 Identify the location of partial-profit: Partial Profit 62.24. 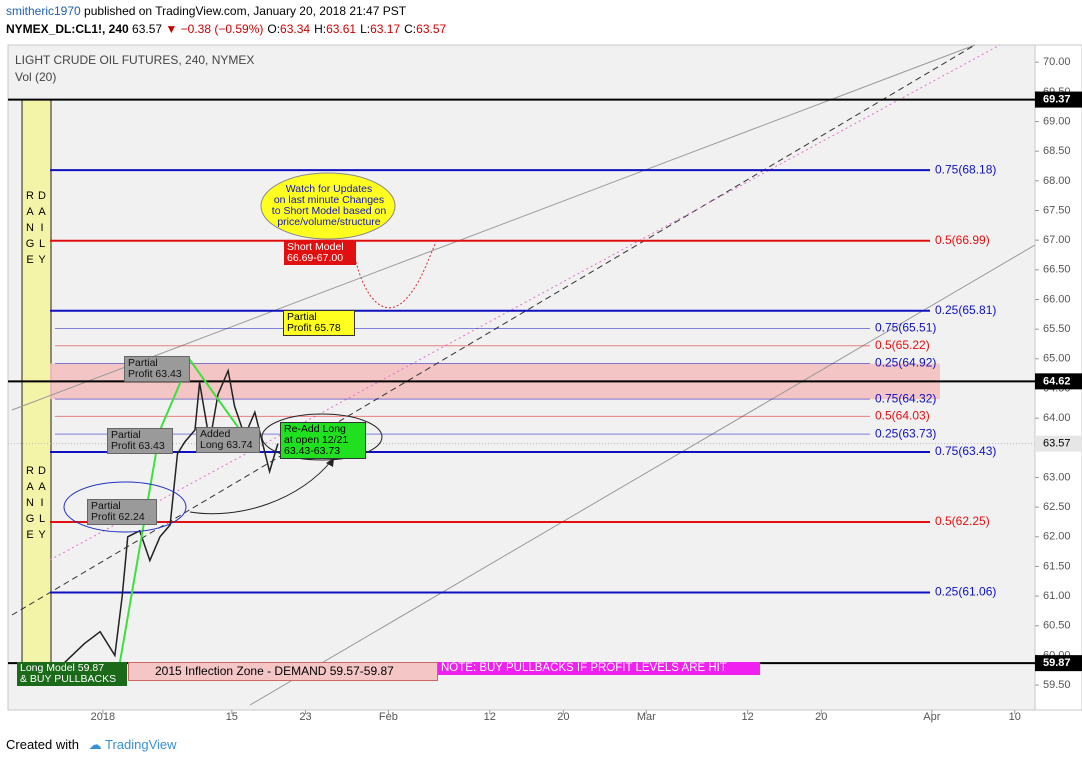
(122, 512).